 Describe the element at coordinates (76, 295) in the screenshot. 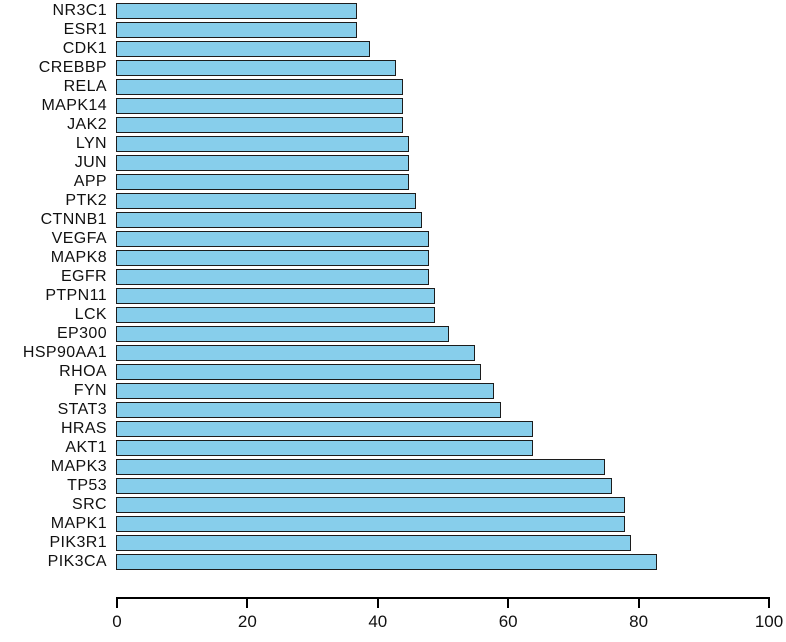

I see `category-label: PTPN11` at that location.